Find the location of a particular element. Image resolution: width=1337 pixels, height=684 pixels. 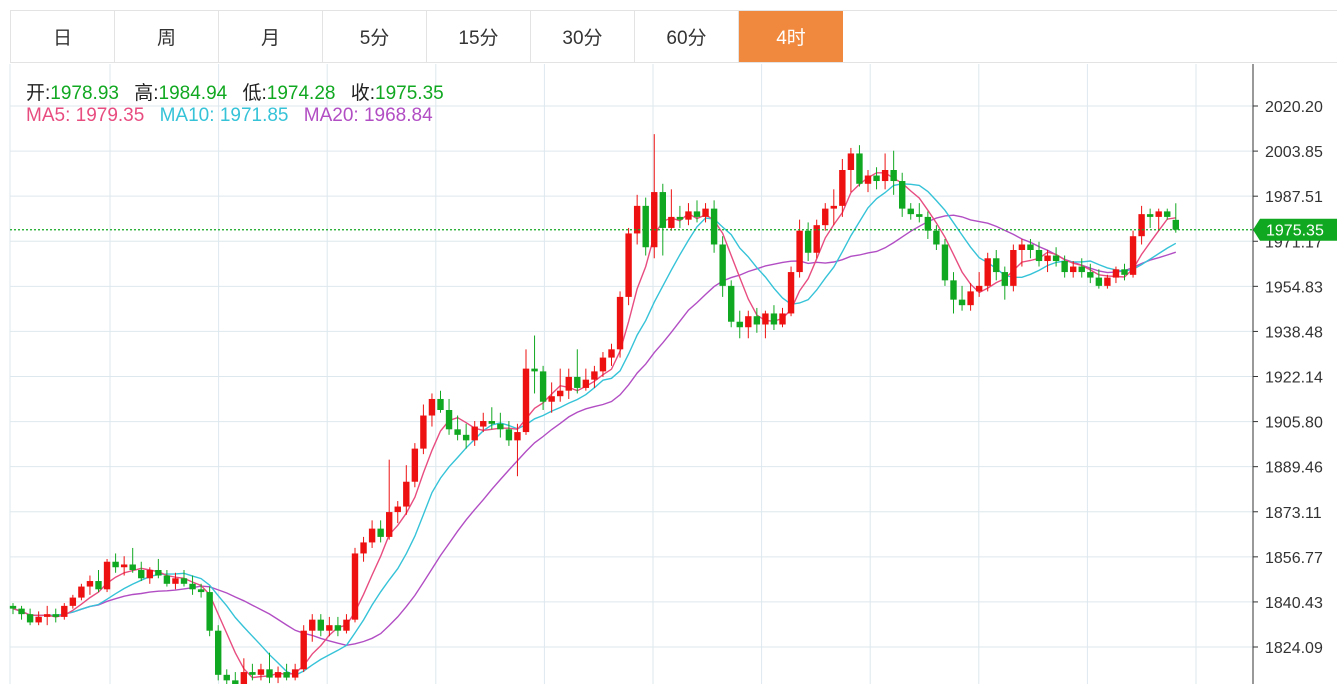

high-label: 高: is located at coordinates (146, 93).